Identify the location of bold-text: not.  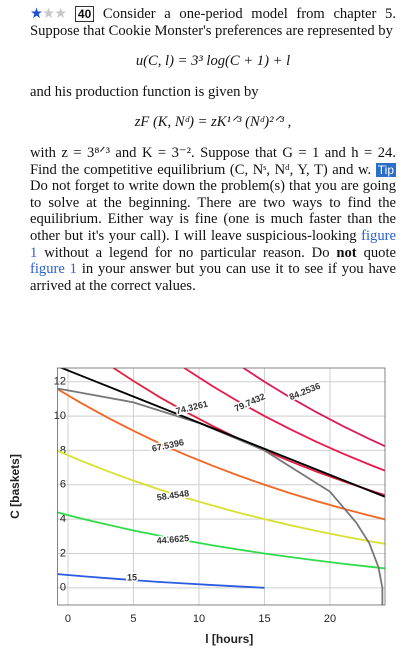
(346, 252).